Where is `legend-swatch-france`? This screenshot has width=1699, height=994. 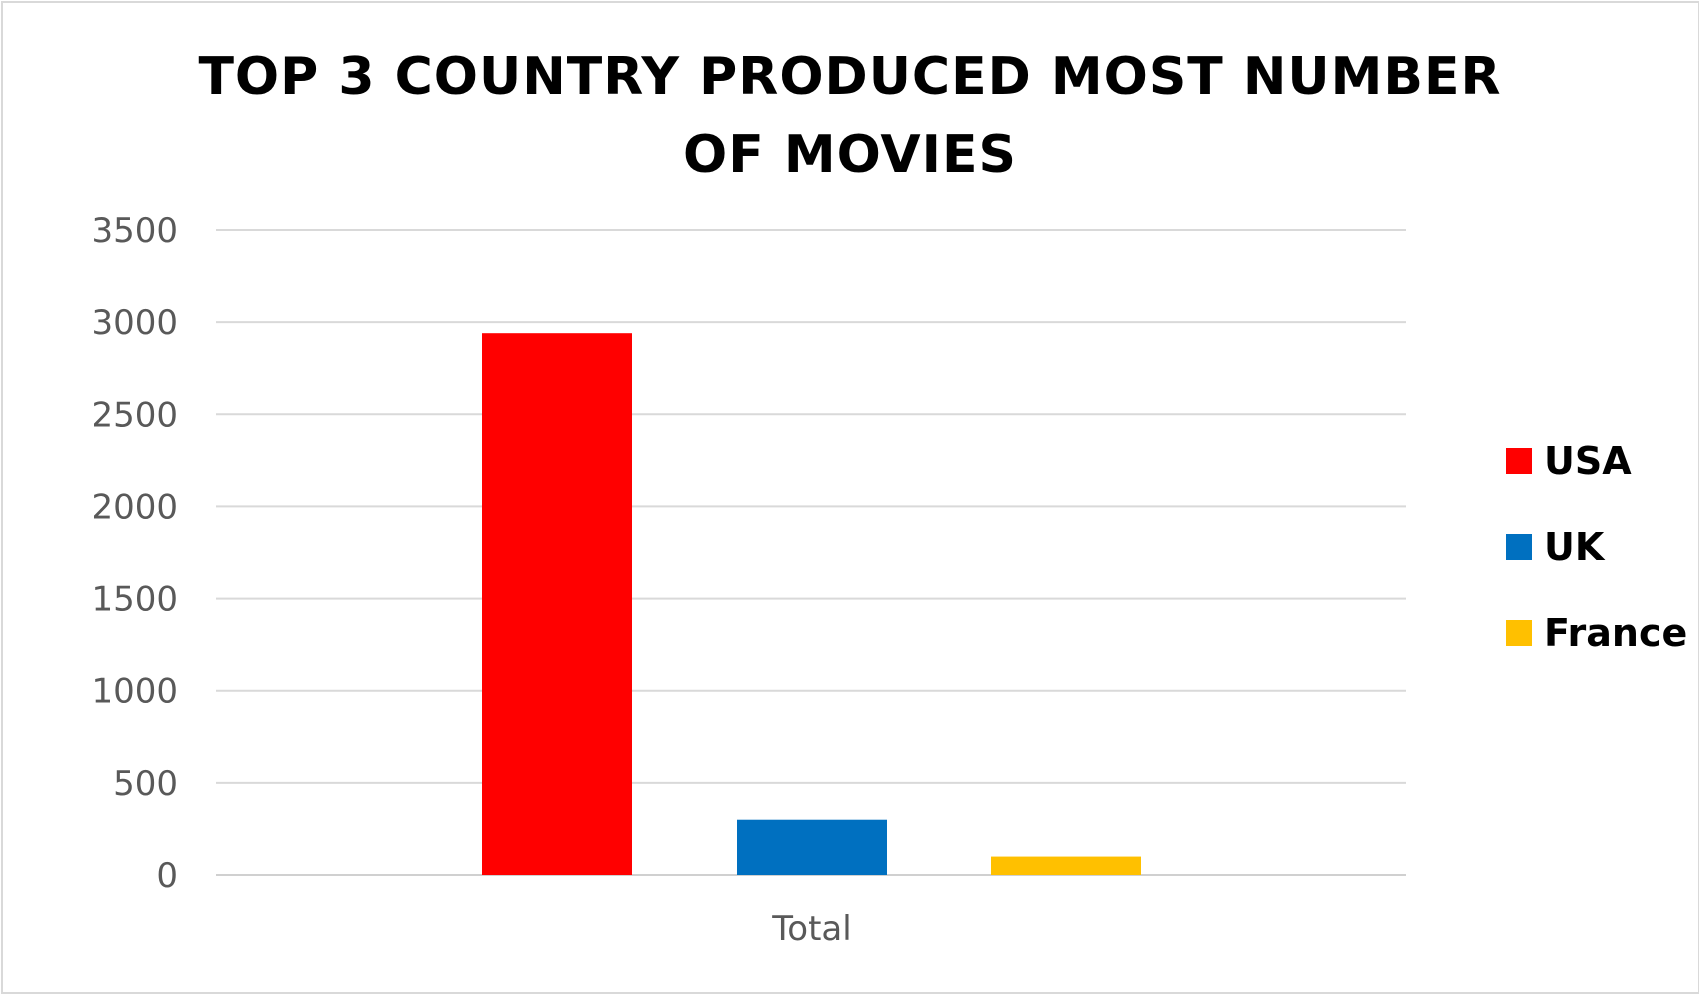 legend-swatch-france is located at coordinates (1519, 633).